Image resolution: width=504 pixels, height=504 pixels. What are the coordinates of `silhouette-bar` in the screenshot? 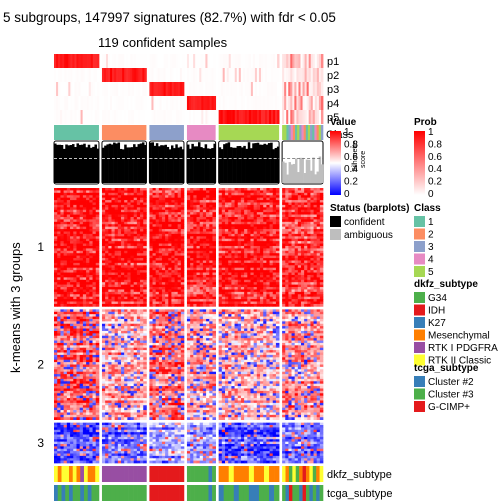 It's located at (240, 164).